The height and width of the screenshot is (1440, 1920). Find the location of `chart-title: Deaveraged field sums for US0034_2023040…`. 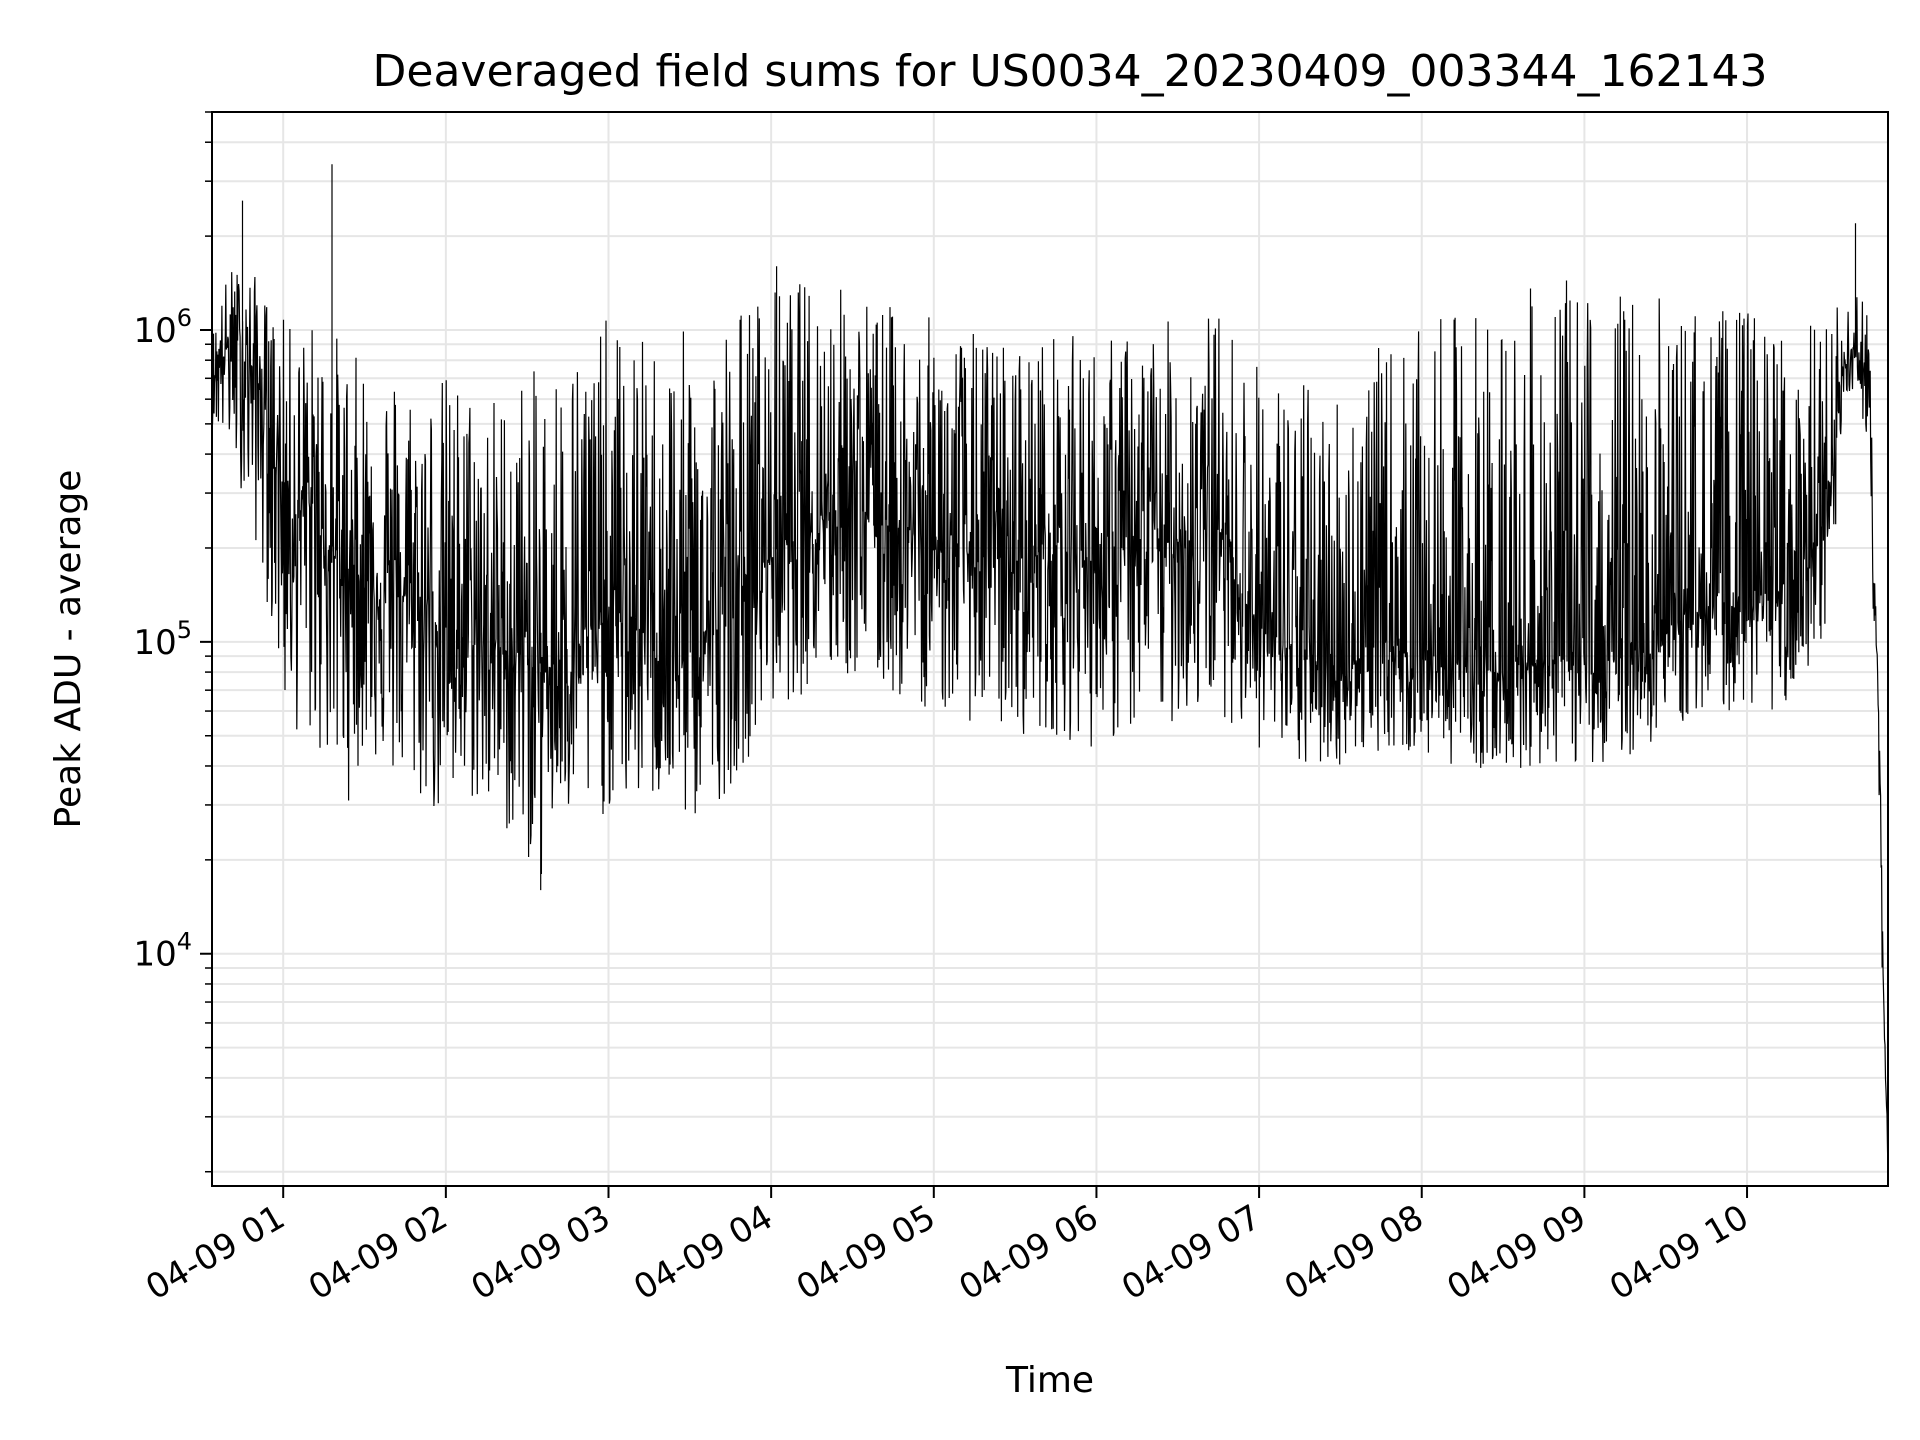

chart-title: Deaveraged field sums for US0034_2023040… is located at coordinates (1070, 71).